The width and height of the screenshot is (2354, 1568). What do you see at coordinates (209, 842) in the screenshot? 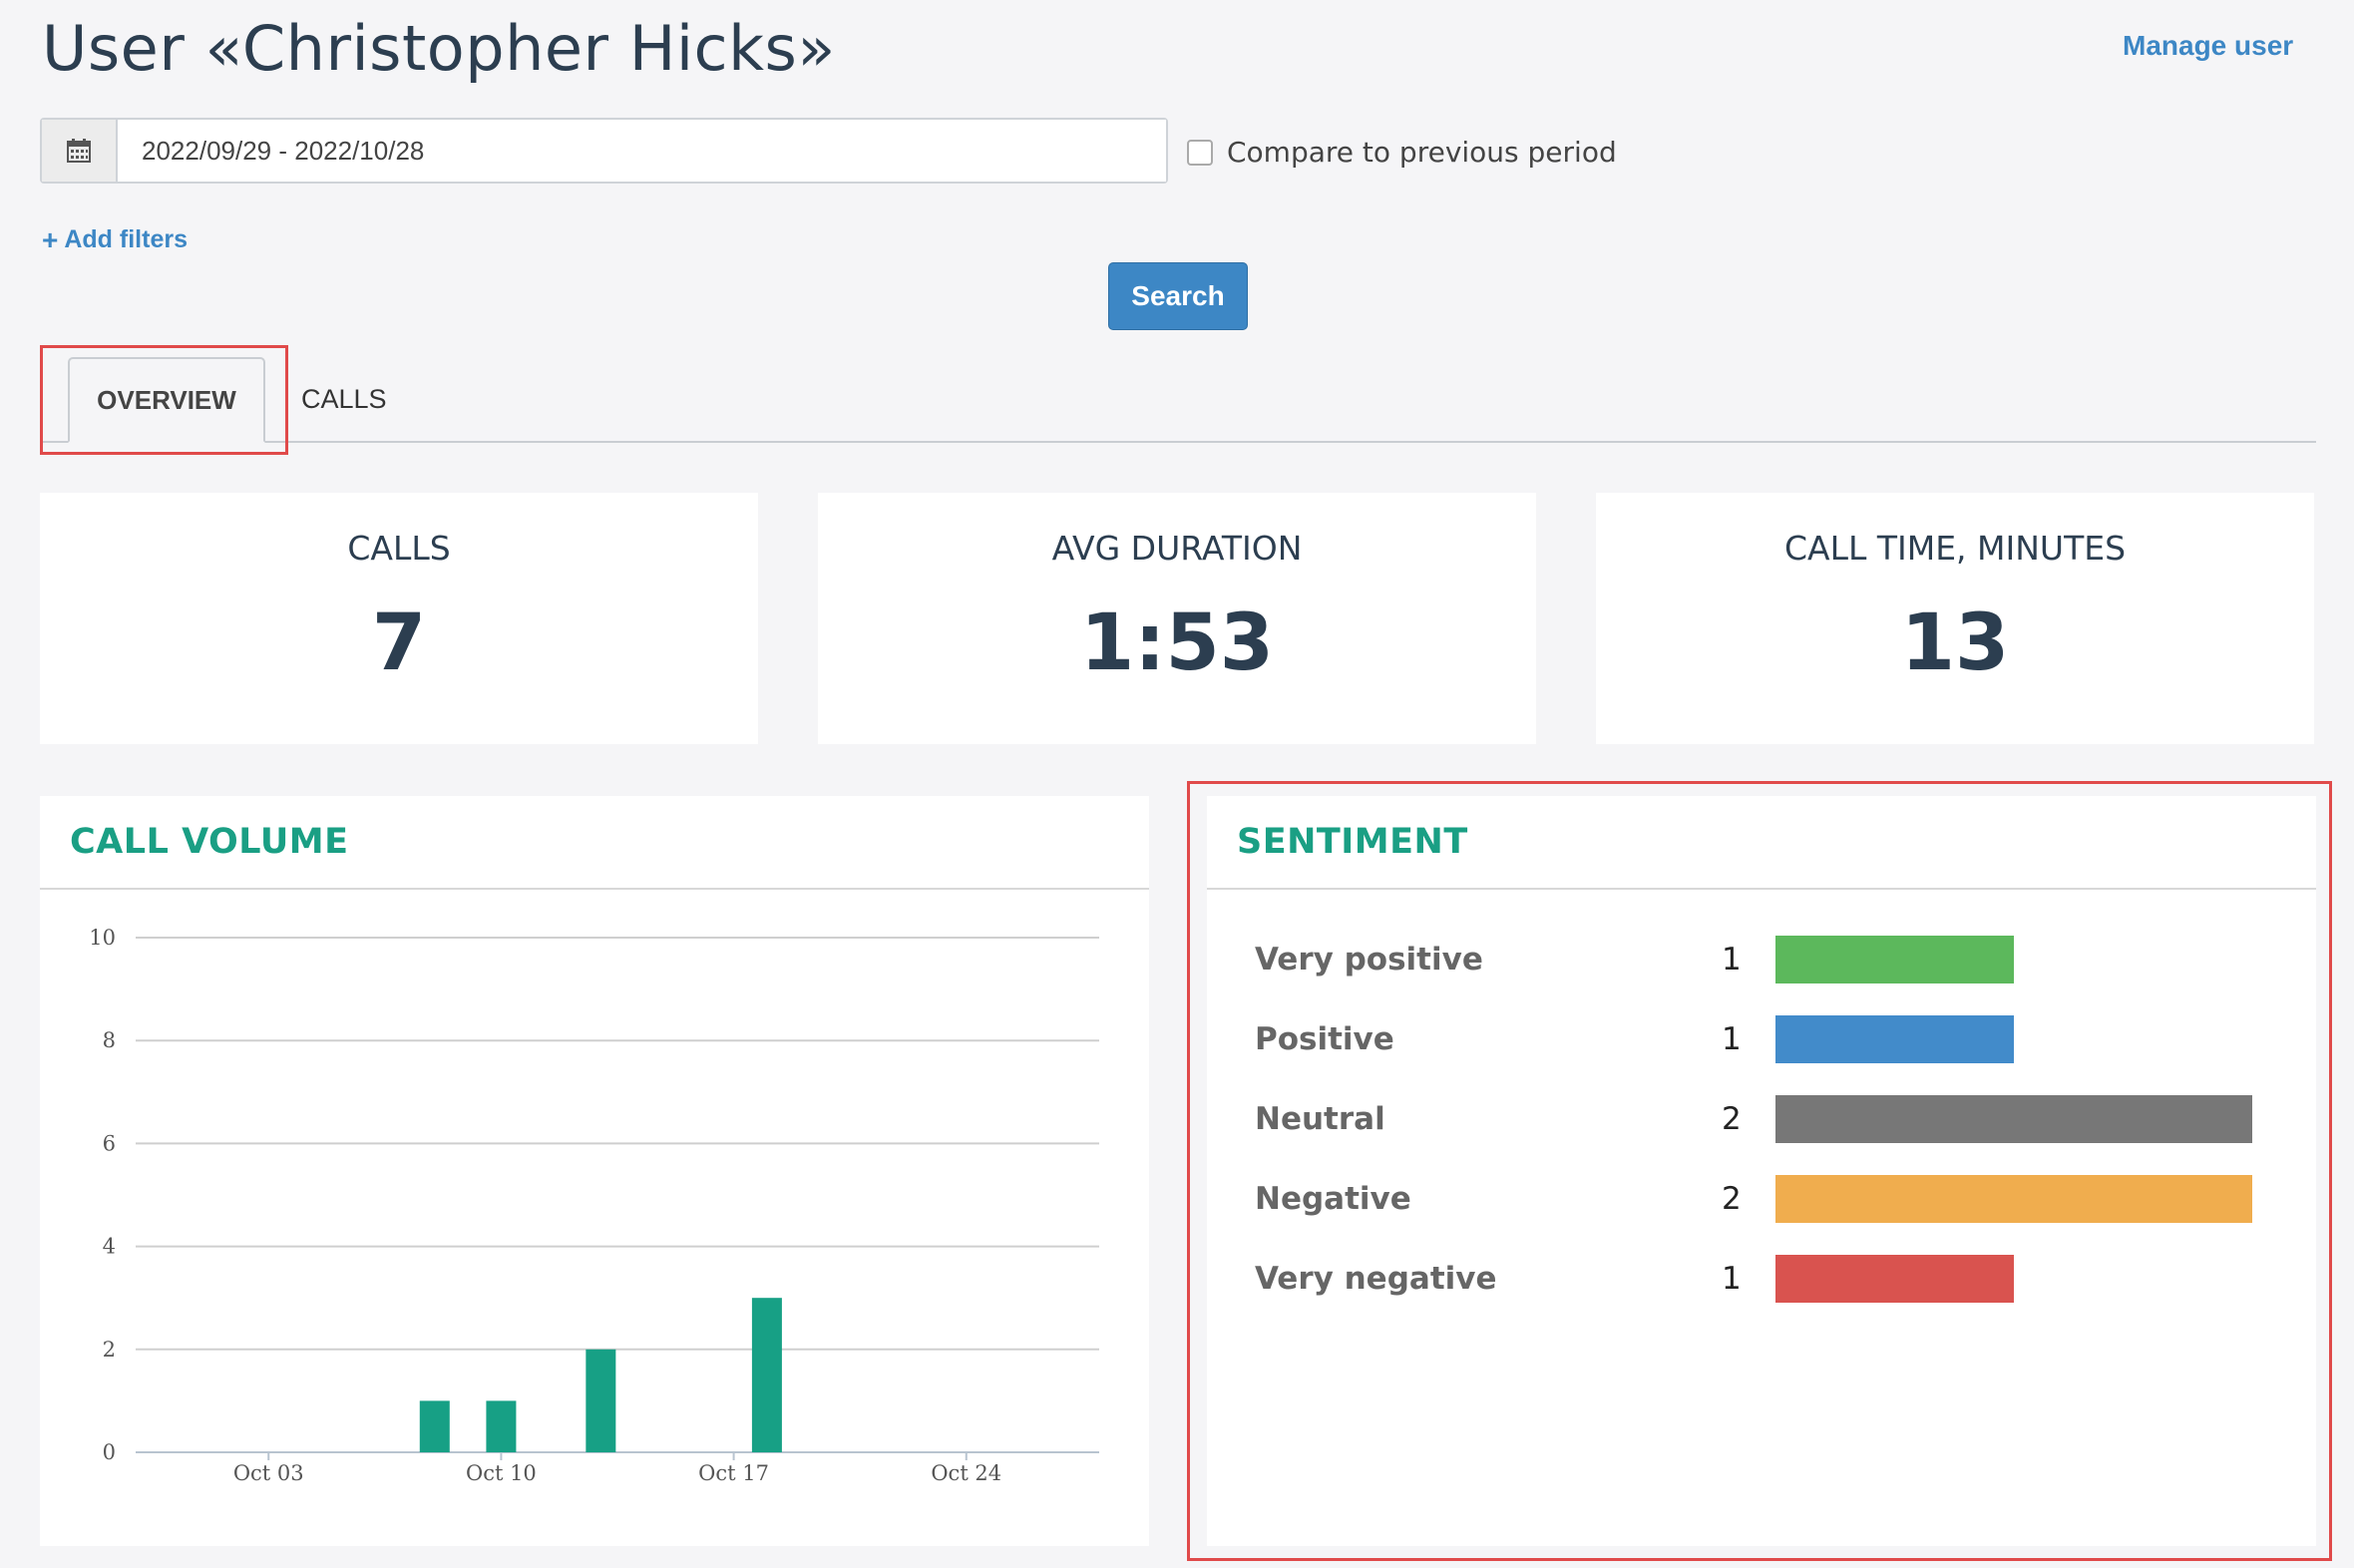
I see `call-volume-title: CALL VOLUME` at bounding box center [209, 842].